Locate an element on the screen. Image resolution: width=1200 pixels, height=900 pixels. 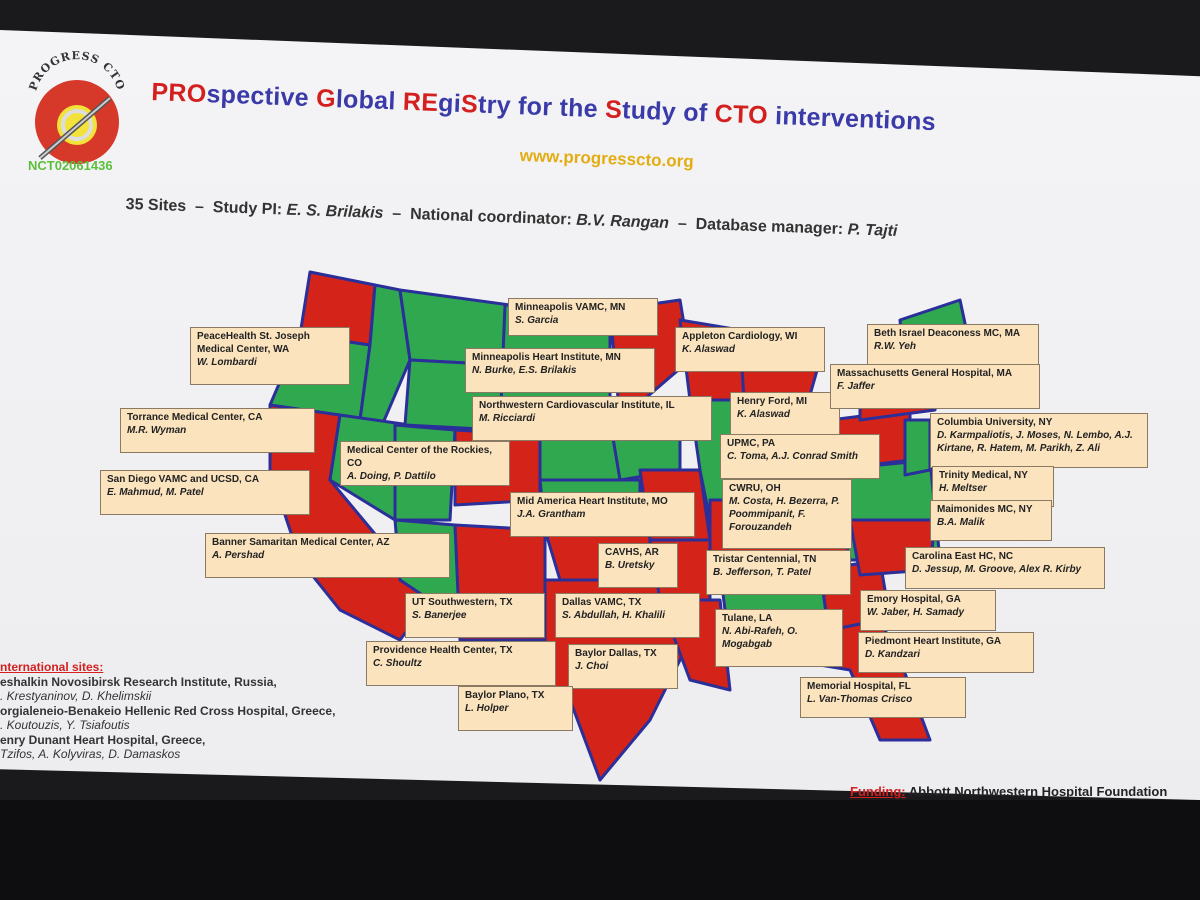
site-name: Appleton Cardiology, WI is located at coordinates (740, 336).